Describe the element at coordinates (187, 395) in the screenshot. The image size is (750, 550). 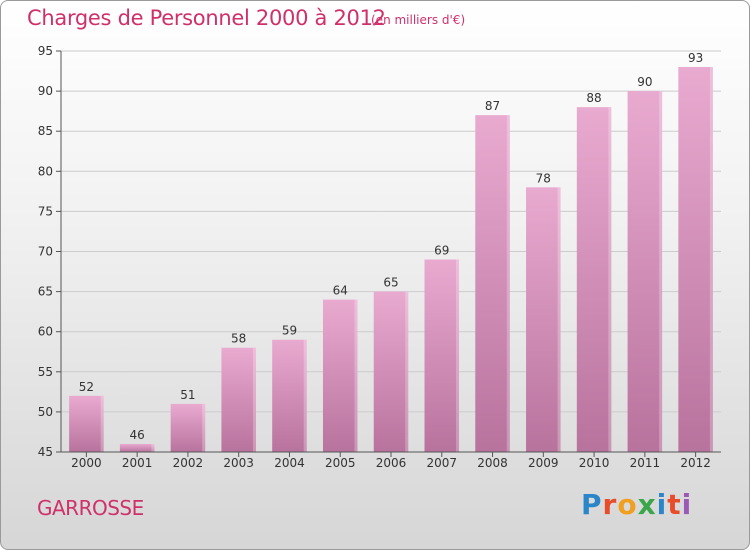
I see `data-label: 51` at that location.